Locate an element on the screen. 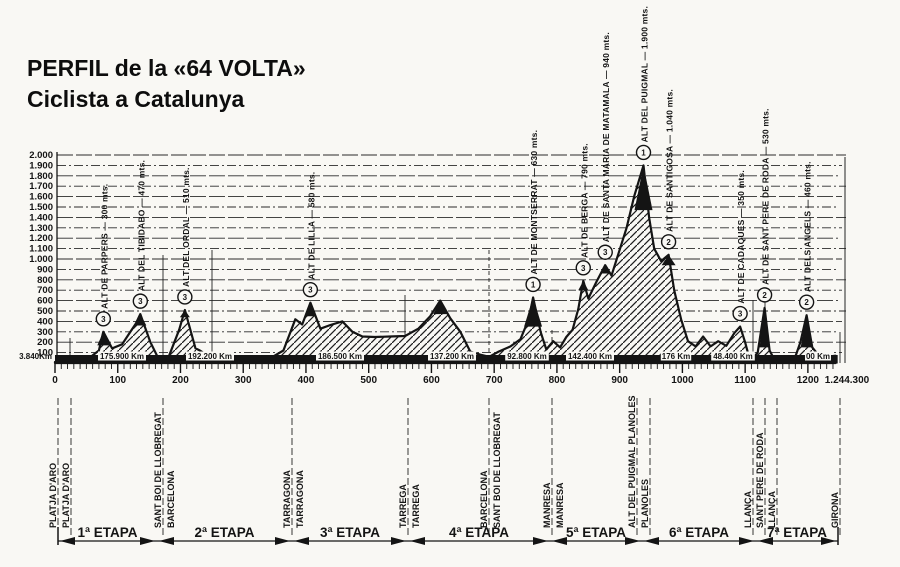 This screenshot has height=567, width=900. stage-distance-label: 175.900 Km is located at coordinates (122, 356).